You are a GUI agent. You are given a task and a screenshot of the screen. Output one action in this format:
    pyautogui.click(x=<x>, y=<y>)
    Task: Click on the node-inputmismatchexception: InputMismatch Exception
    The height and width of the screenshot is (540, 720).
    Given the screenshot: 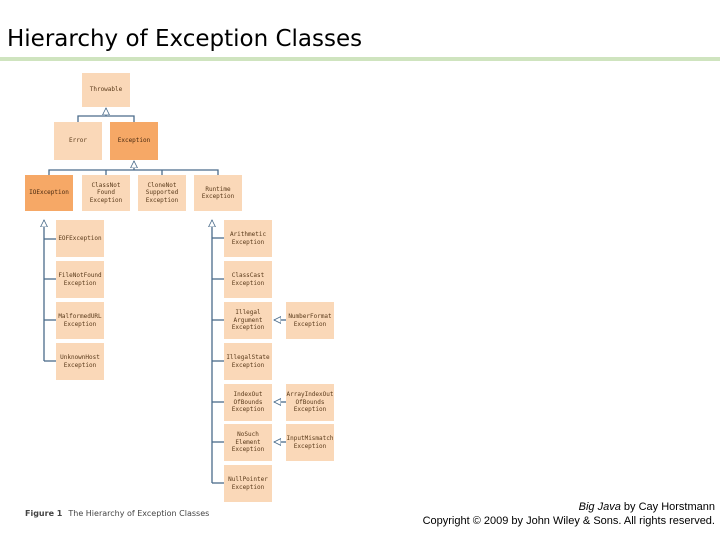 What is the action you would take?
    pyautogui.click(x=310, y=442)
    